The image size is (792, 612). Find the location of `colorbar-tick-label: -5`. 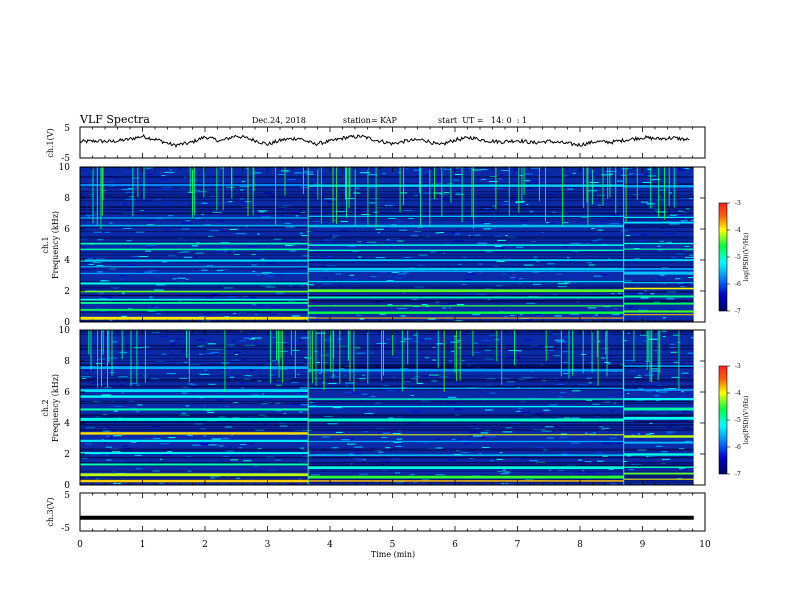

colorbar-tick-label: -5 is located at coordinates (738, 420).